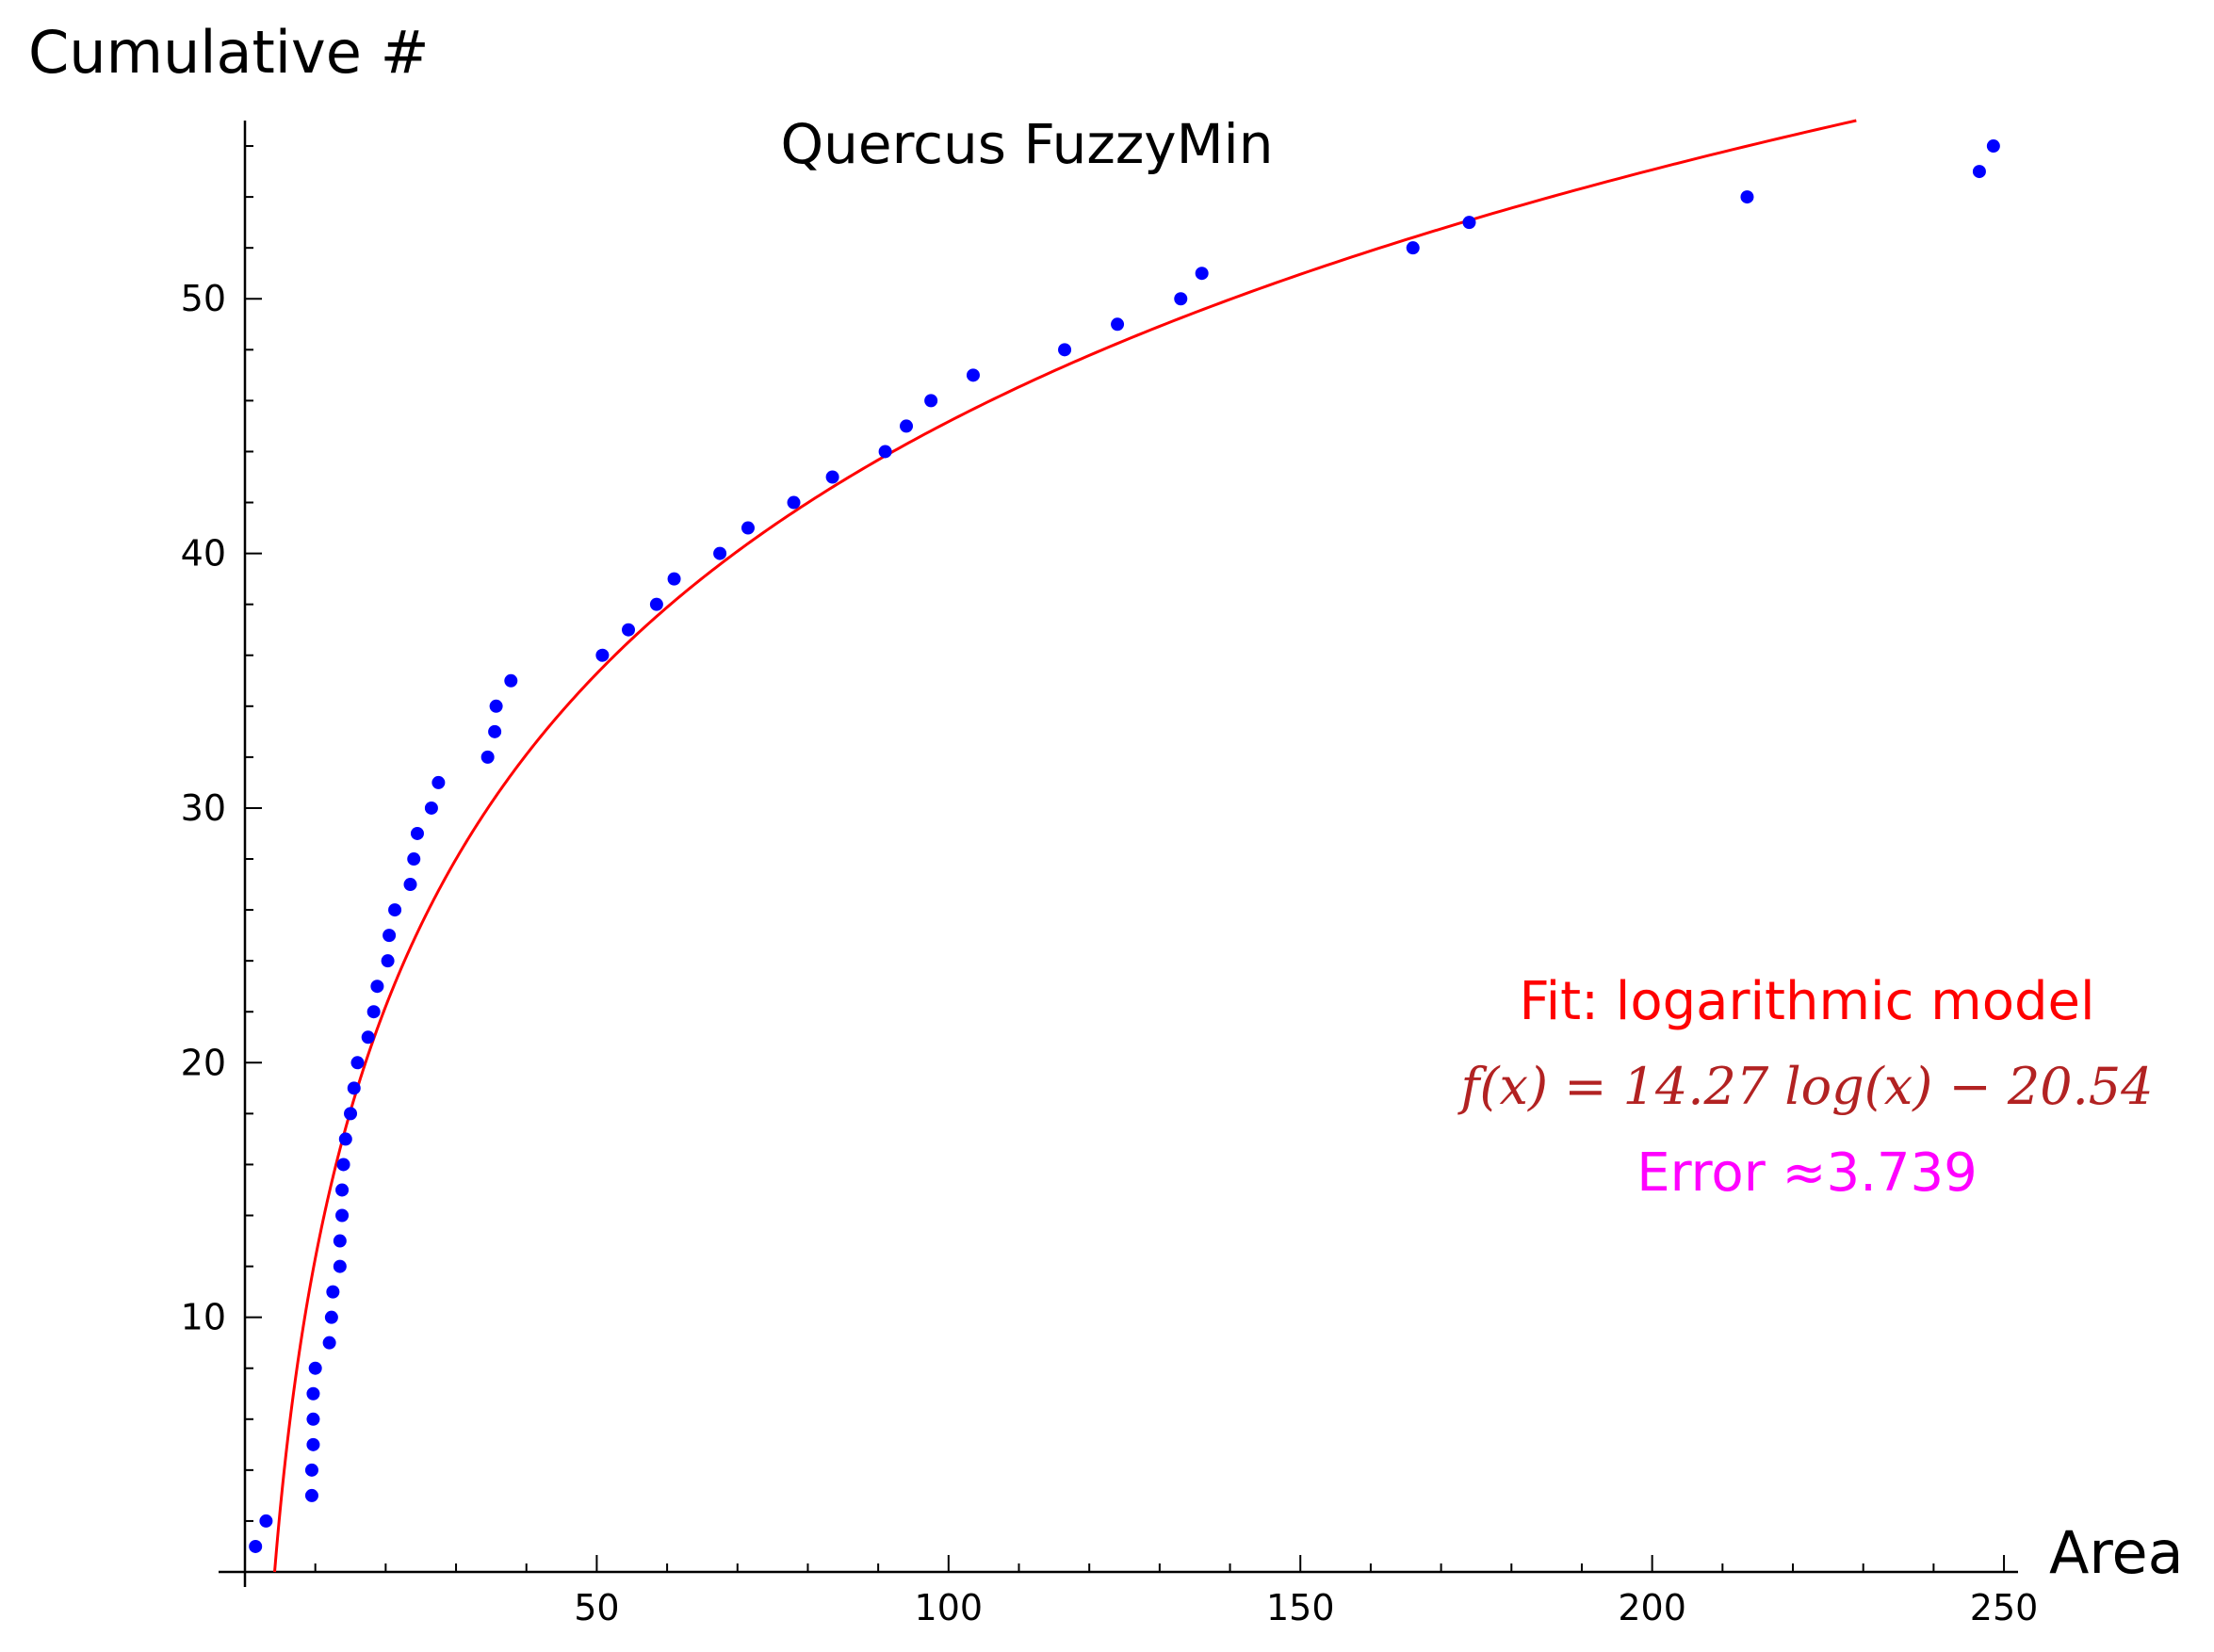  Describe the element at coordinates (949, 1607) in the screenshot. I see `x-tick-label: 100` at that location.